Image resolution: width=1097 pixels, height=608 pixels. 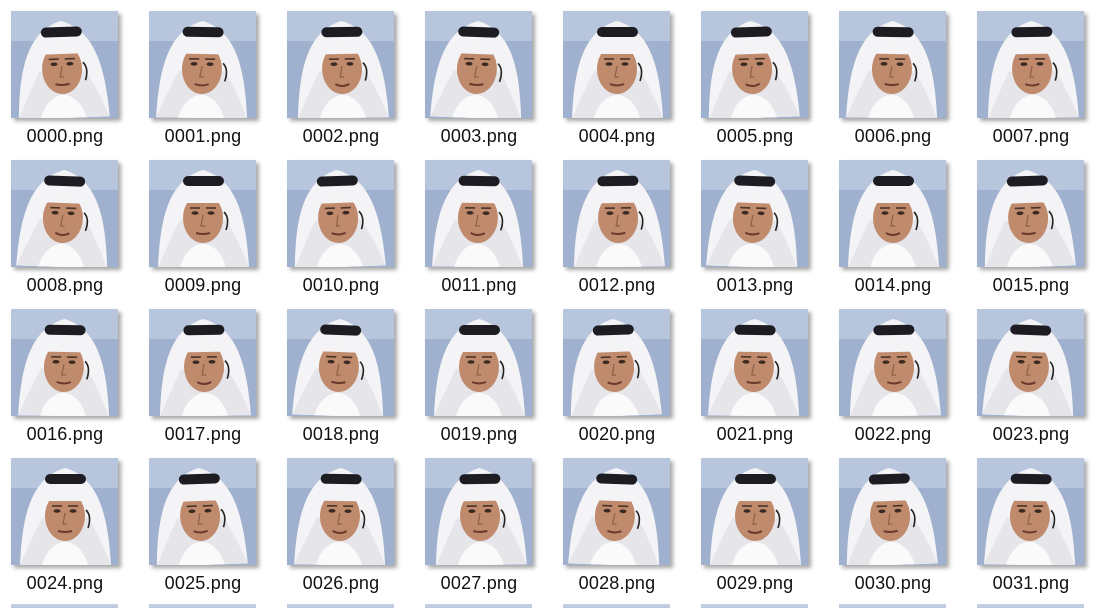 What do you see at coordinates (479, 583) in the screenshot?
I see `file-name-label: 0027.png` at bounding box center [479, 583].